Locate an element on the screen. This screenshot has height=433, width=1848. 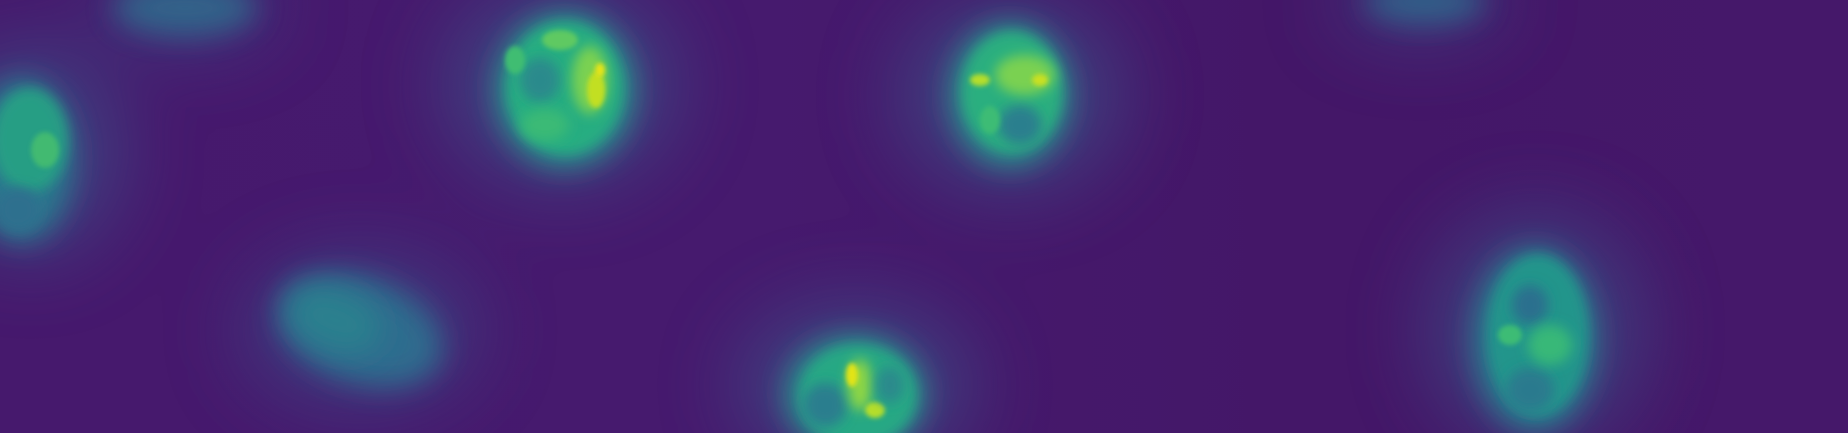
cell-right is located at coordinates (1535, 340).